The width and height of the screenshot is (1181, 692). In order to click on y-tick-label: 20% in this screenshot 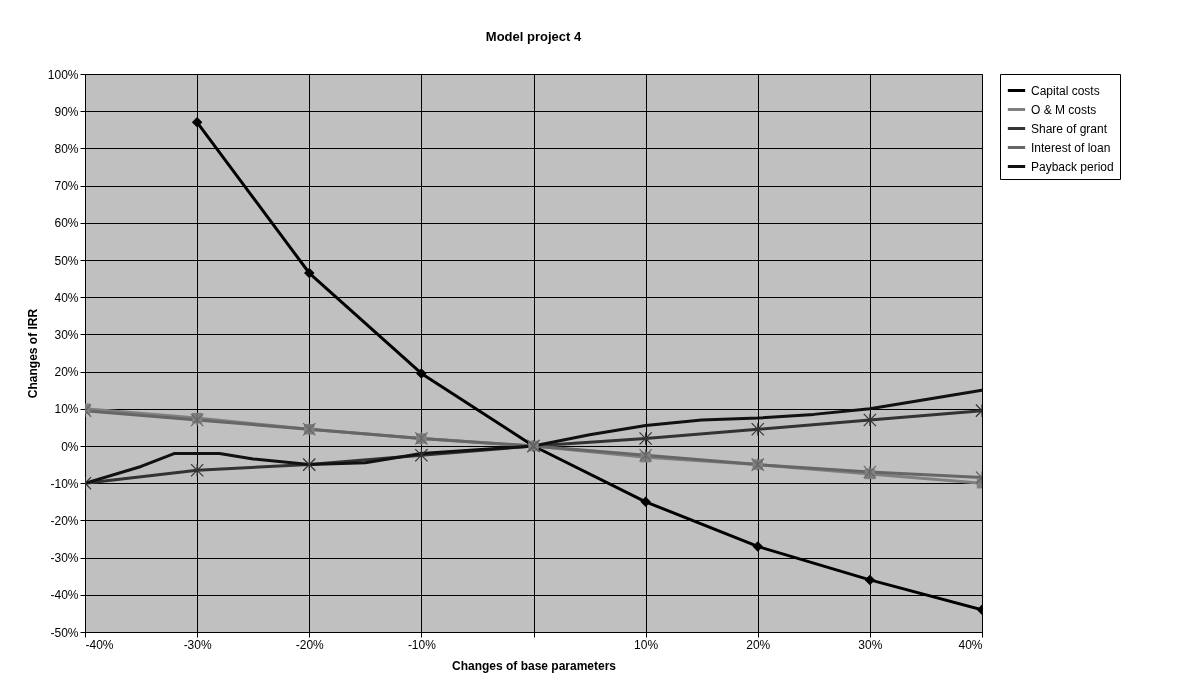, I will do `click(66, 372)`.